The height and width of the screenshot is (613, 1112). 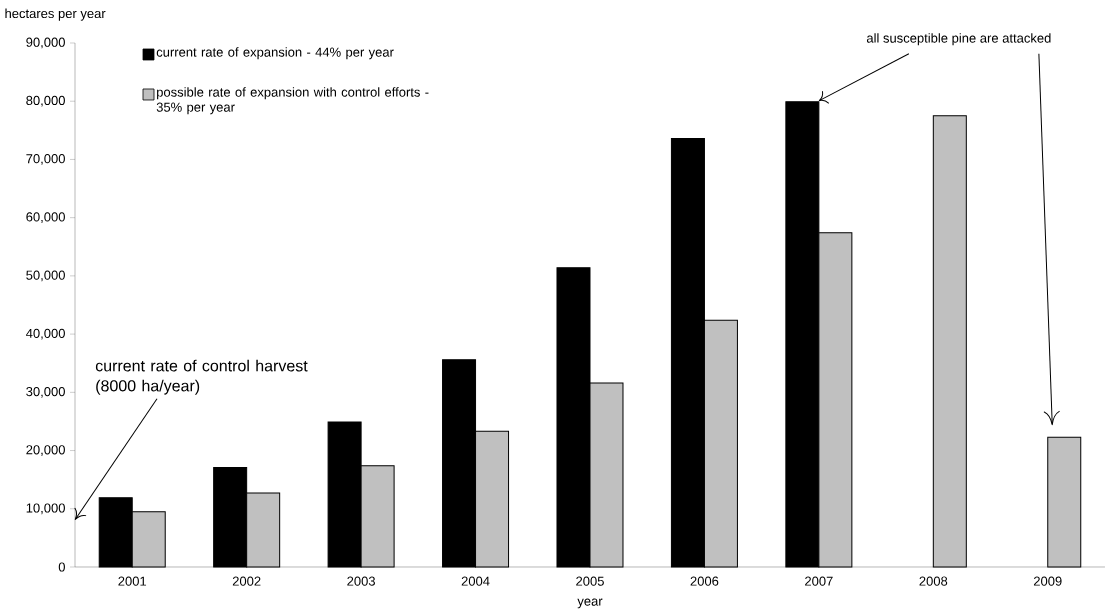 What do you see at coordinates (704, 581) in the screenshot?
I see `x-tick-label: 2006` at bounding box center [704, 581].